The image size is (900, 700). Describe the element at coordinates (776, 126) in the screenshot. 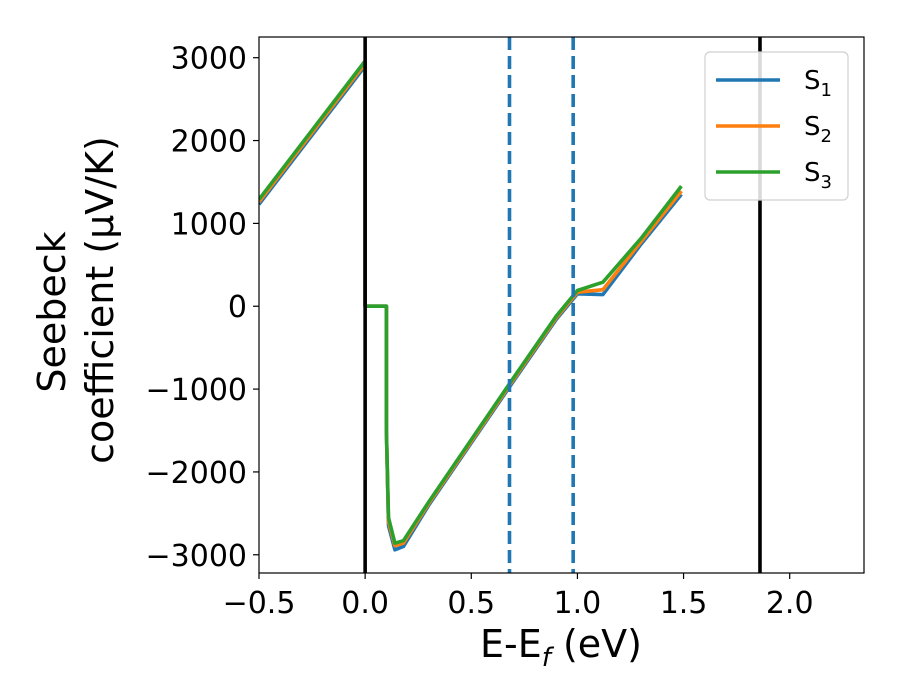

I see `legend: S1 S2 S3` at that location.